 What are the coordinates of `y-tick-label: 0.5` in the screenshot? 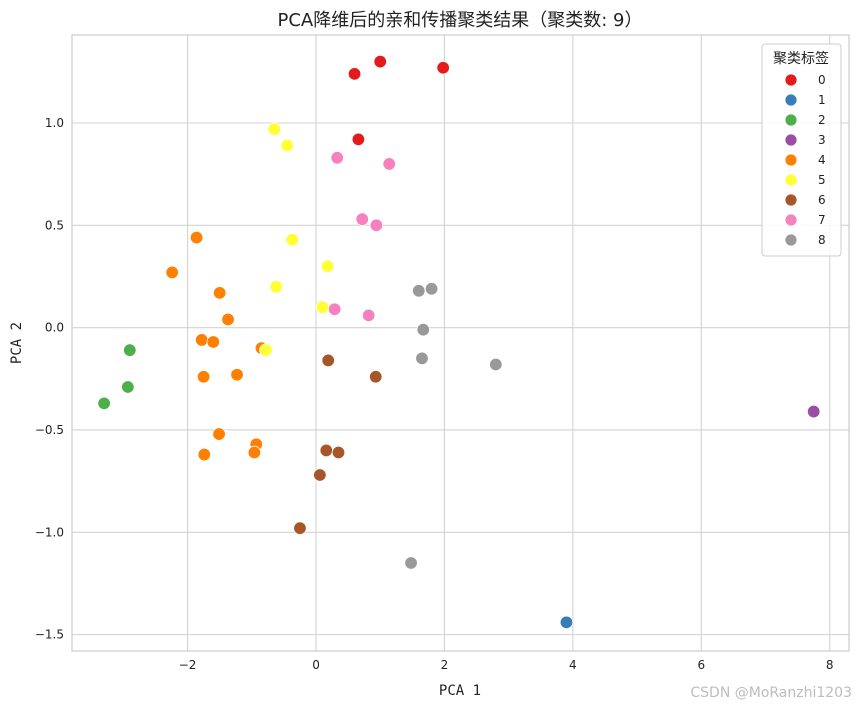 It's located at (54, 225).